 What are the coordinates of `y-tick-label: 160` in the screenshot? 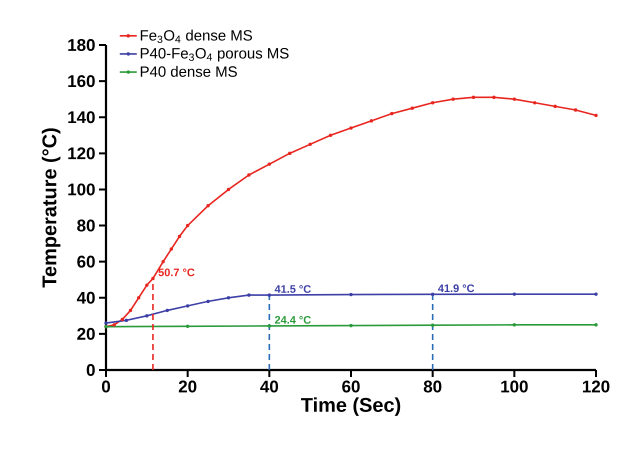 It's located at (81, 81).